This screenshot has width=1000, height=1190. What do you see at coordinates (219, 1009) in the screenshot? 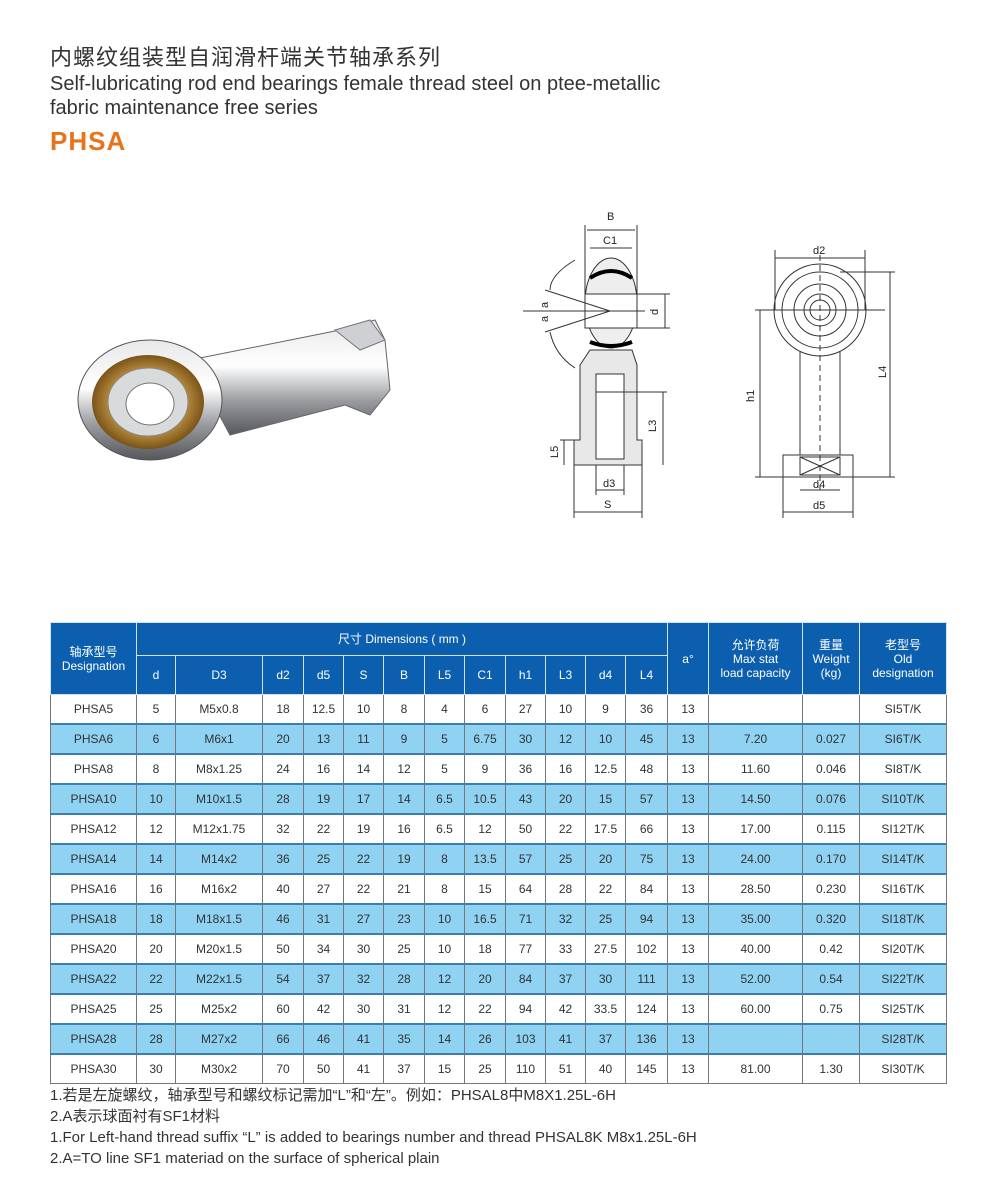
I see `table-cell: M25x2` at bounding box center [219, 1009].